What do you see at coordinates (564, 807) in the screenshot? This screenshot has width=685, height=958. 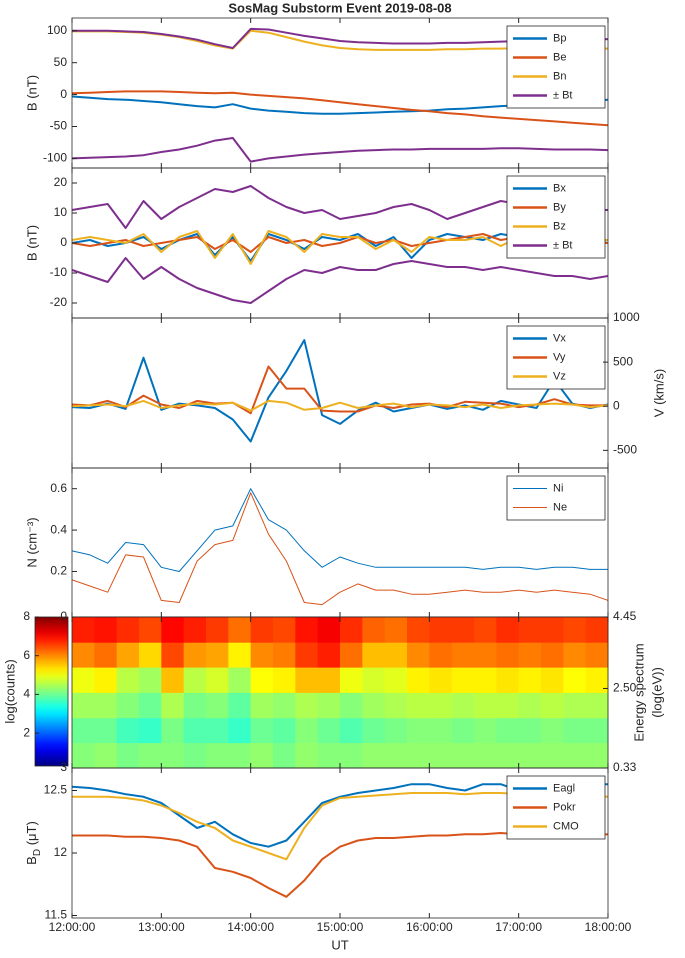 I see `legend-label: Pokr` at bounding box center [564, 807].